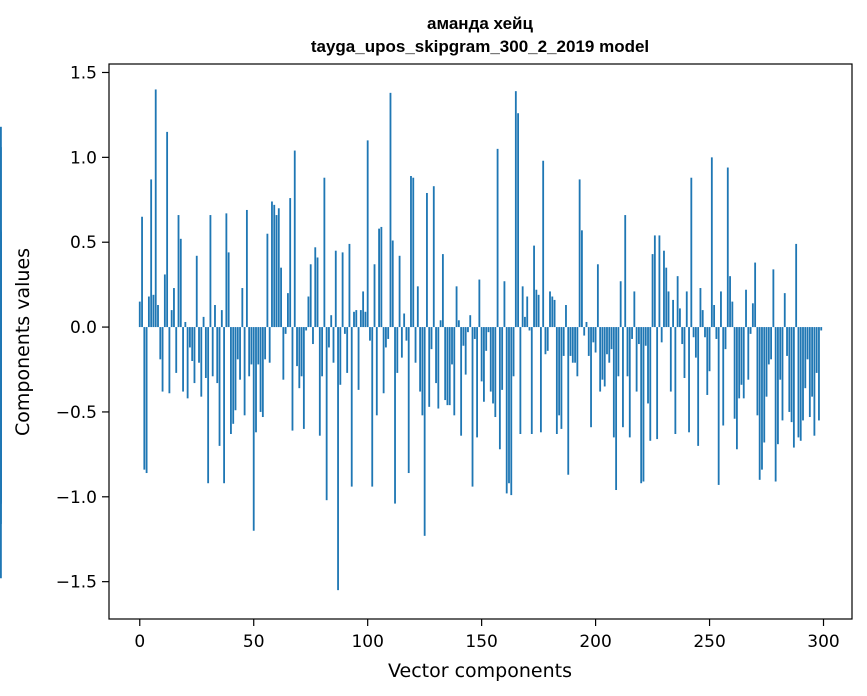 The image size is (867, 696). Describe the element at coordinates (83, 243) in the screenshot. I see `y-tick-label: 0.5` at that location.